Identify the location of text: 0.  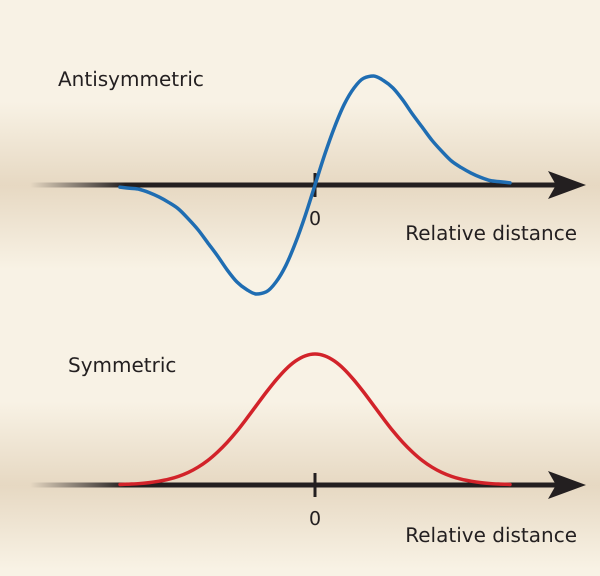
(315, 519).